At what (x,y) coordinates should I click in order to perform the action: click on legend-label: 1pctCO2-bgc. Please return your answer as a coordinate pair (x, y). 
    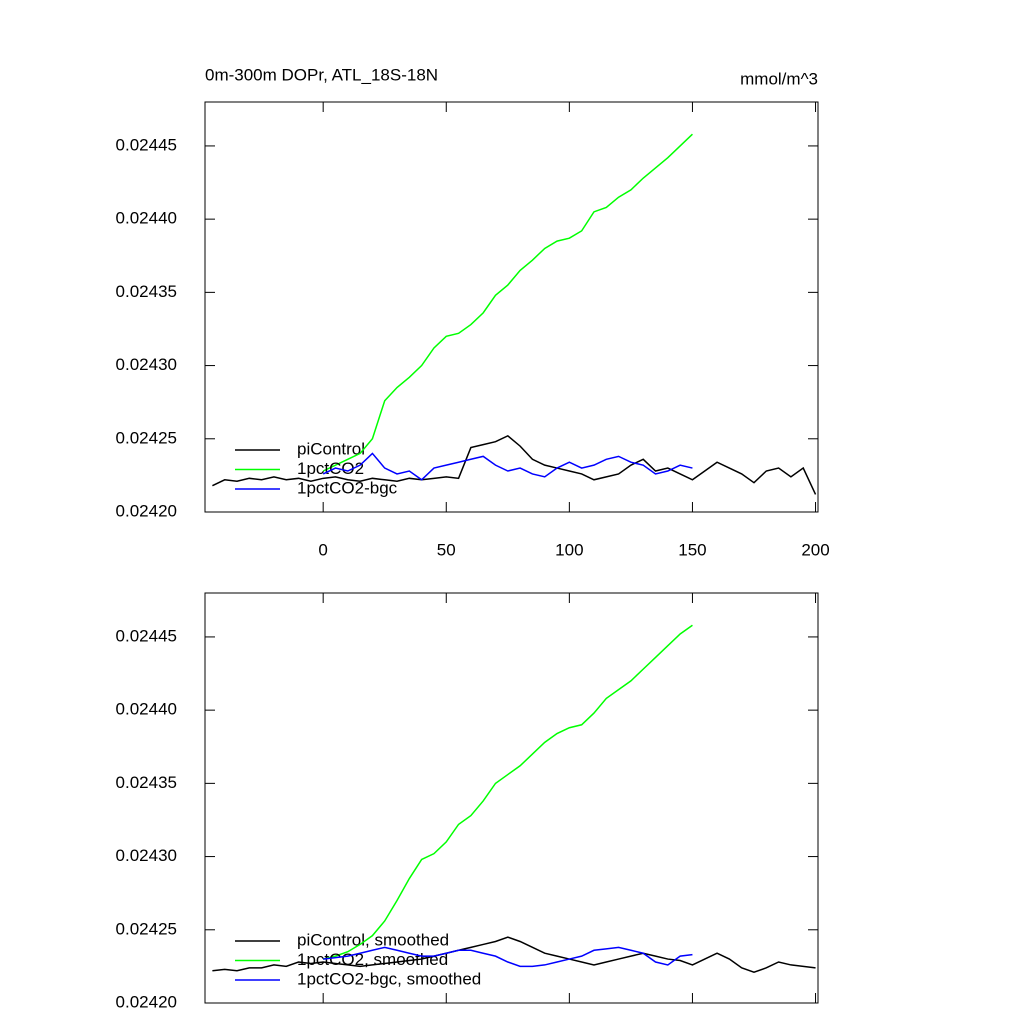
    Looking at the image, I should click on (347, 487).